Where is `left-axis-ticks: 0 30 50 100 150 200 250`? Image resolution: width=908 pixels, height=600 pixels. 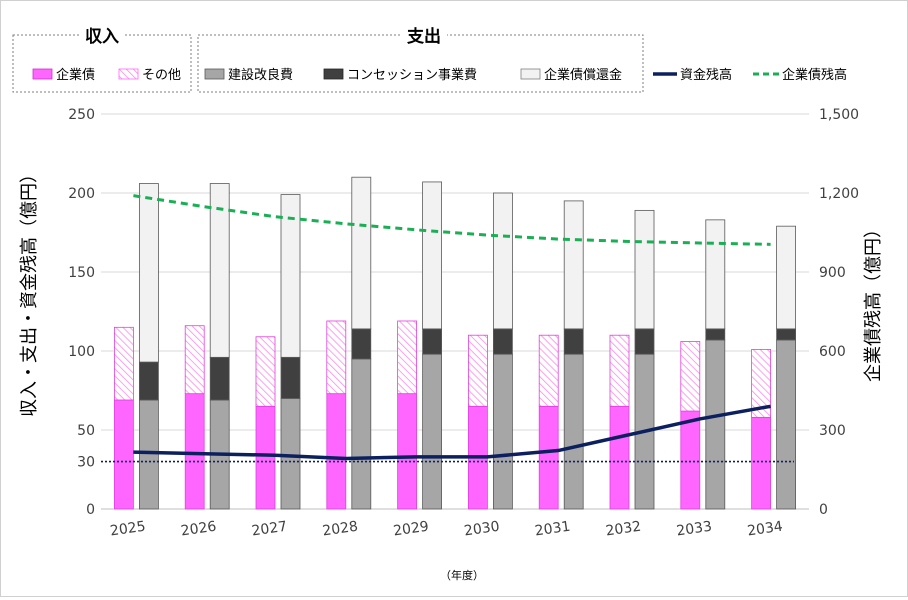
left-axis-ticks: 0 30 50 100 150 200 250 is located at coordinates (81, 312).